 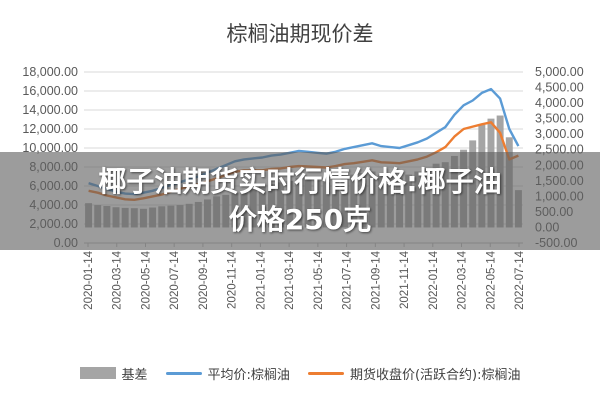 What do you see at coordinates (300, 373) in the screenshot?
I see `chart-legend: 基差 平均价:棕榈油 期货收盘价(活跃合约):棕榈油` at bounding box center [300, 373].